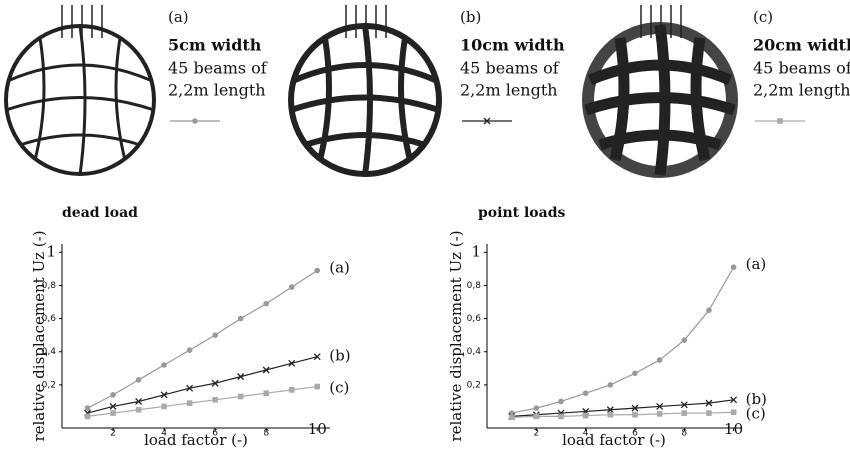 The width and height of the screenshot is (850, 456). I want to click on panel-width: 20cm width, so click(801, 45).